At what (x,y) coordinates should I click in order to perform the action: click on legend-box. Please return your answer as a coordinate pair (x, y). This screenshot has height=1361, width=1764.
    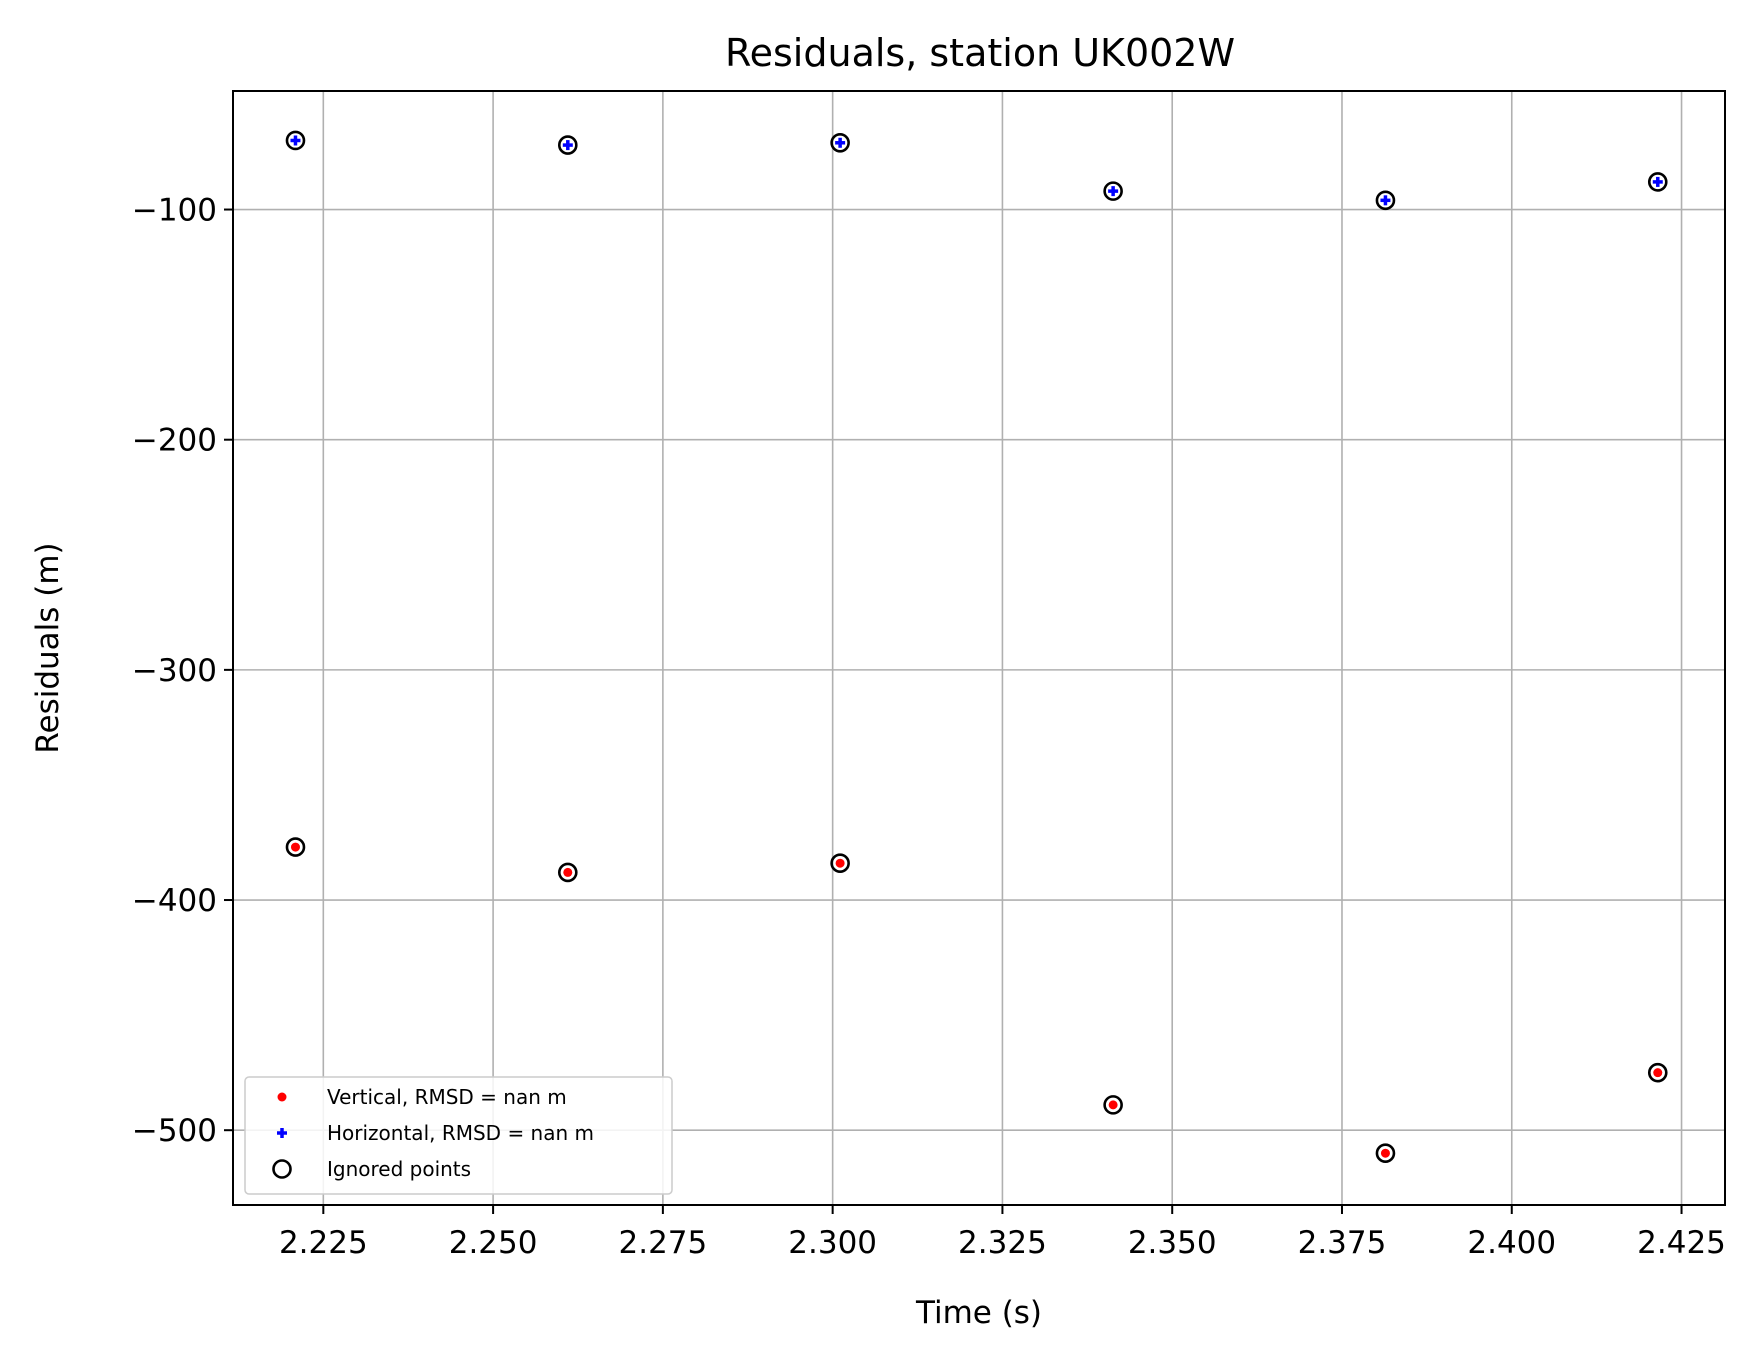
    Looking at the image, I should click on (458, 1135).